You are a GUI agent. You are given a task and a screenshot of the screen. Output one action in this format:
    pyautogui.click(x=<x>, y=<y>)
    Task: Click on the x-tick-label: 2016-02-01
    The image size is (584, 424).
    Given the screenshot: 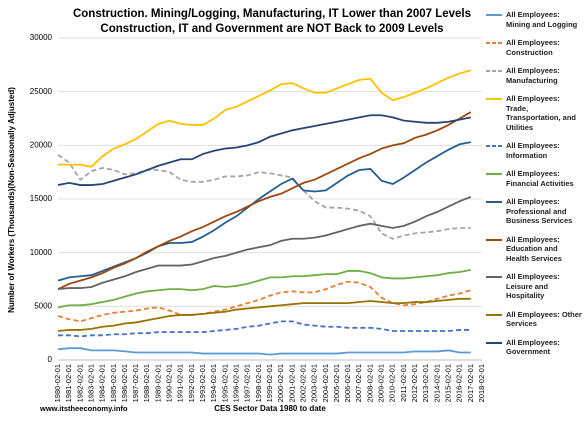 What is the action you would take?
    pyautogui.click(x=459, y=383)
    